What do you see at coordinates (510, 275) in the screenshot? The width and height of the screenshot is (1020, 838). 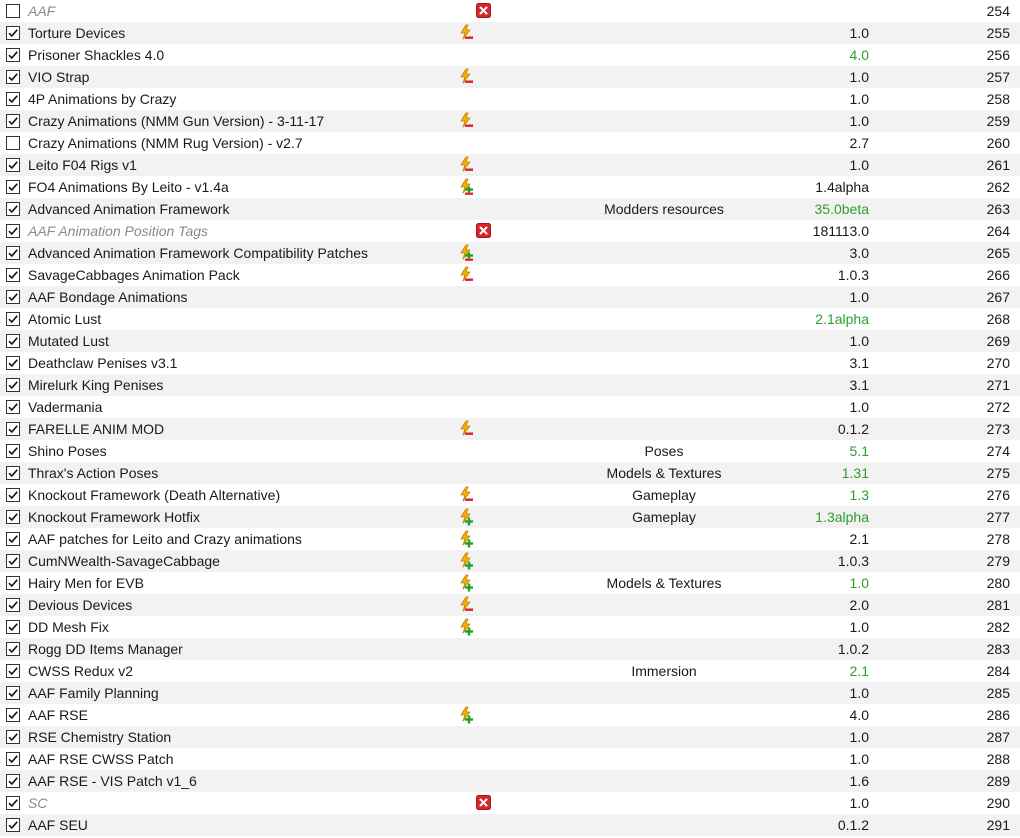 I see `mod-row: SavageCabbages Animation Pack 1.0.3 266` at bounding box center [510, 275].